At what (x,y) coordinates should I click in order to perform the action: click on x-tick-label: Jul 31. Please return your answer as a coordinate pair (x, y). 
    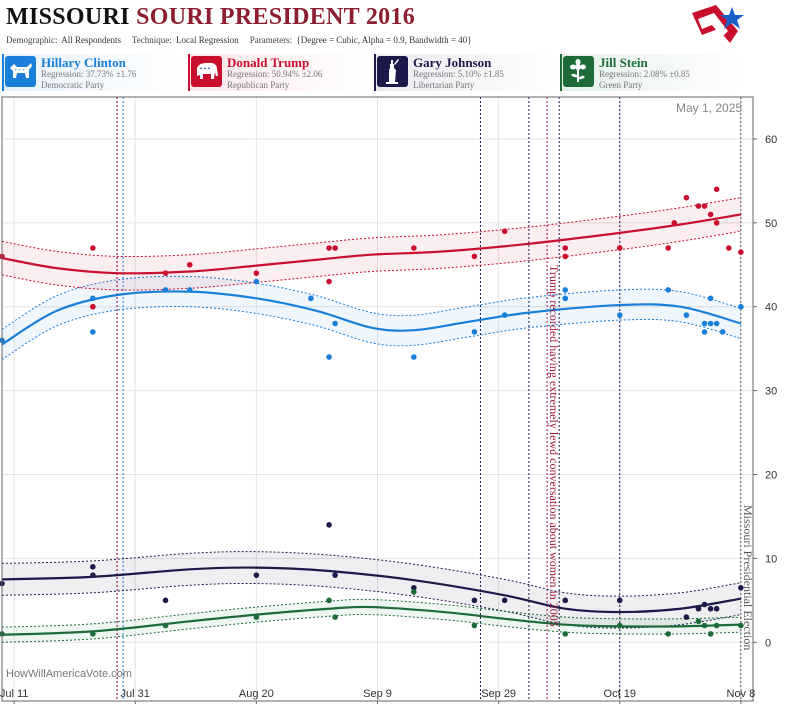
    Looking at the image, I should click on (135, 694).